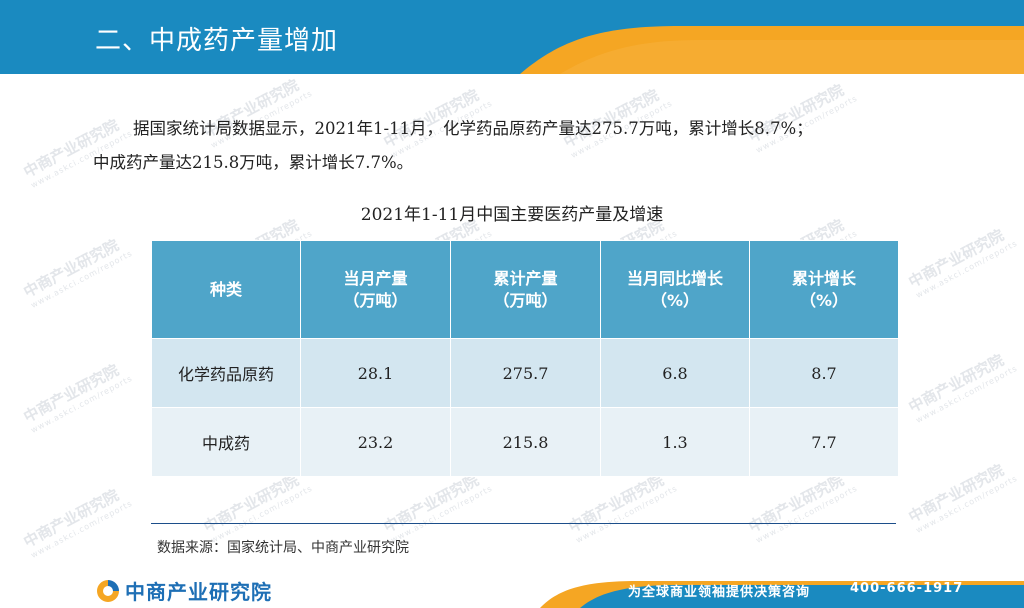 This screenshot has height=608, width=1024. I want to click on logo-text: 中商产业研究院, so click(198, 592).